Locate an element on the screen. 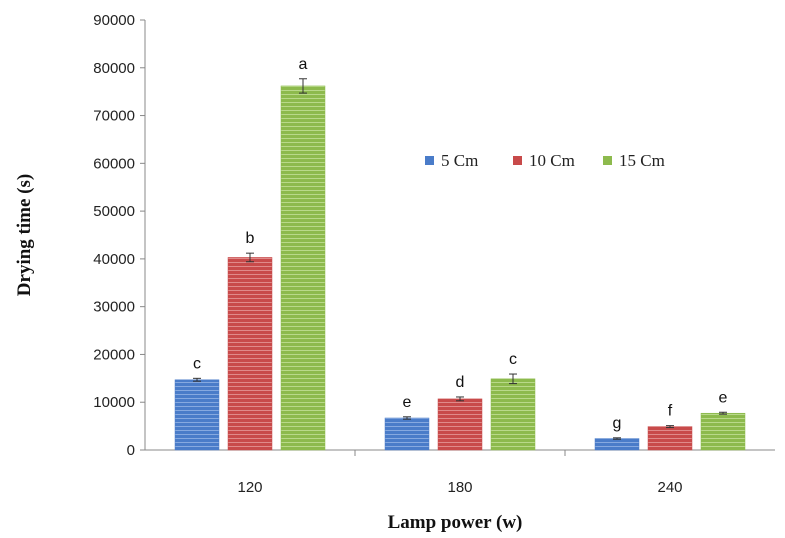 This screenshot has height=538, width=785. legend-item: 10 Cm is located at coordinates (544, 160).